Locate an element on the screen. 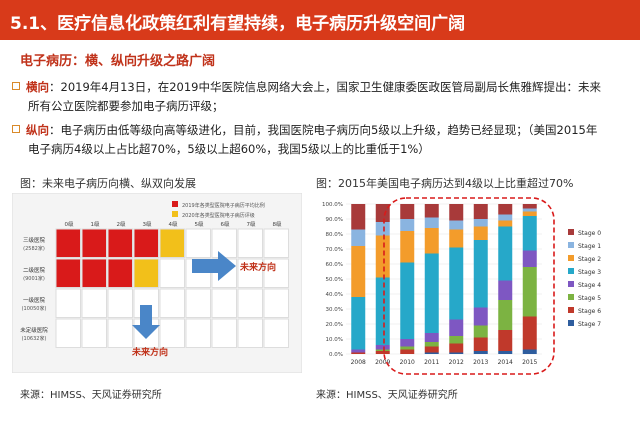 This screenshot has width=640, height=427. grid-row-sublabel: (10050家) is located at coordinates (34, 308).